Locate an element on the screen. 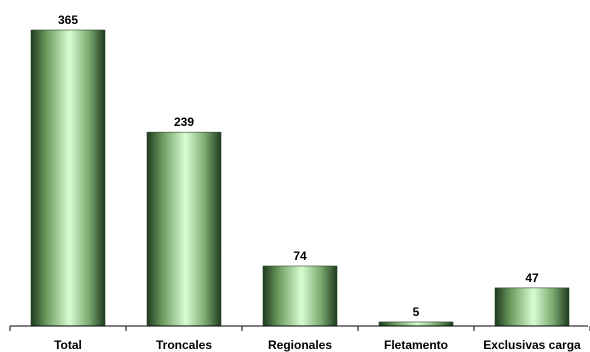 This screenshot has width=590, height=352. data-label: 47 is located at coordinates (532, 278).